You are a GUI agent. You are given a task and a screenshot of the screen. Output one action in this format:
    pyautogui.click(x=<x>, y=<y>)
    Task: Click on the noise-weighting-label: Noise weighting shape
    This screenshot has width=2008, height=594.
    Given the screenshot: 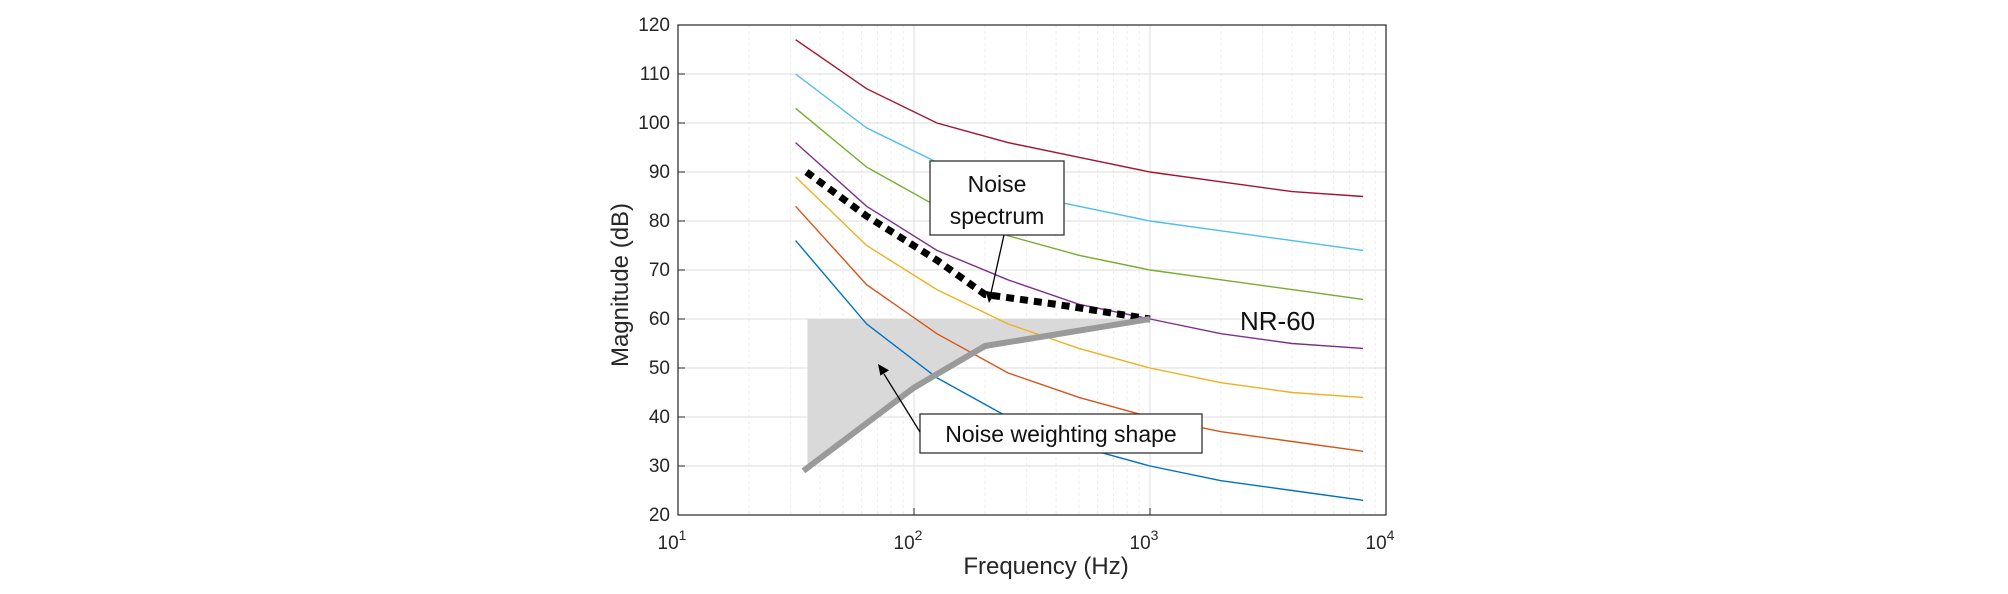 What is the action you would take?
    pyautogui.click(x=1060, y=434)
    